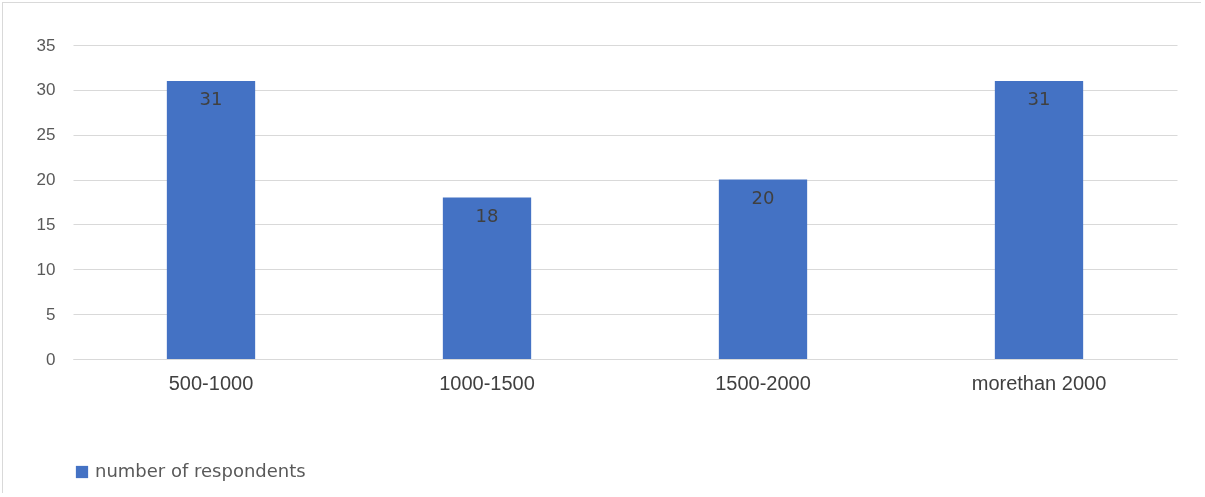 The image size is (1205, 497). Describe the element at coordinates (46, 224) in the screenshot. I see `y-tick-label: 15` at that location.